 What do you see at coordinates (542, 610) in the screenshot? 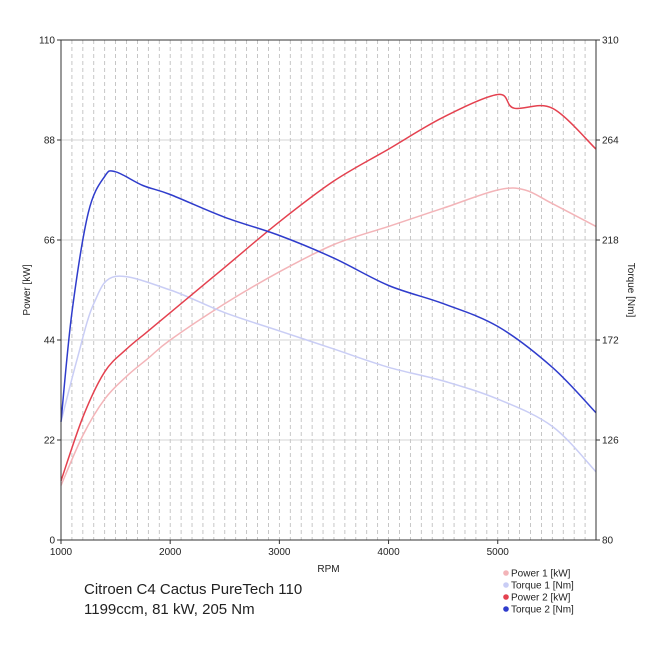
I see `legend-label: Torque 2 [Nm]` at bounding box center [542, 610].